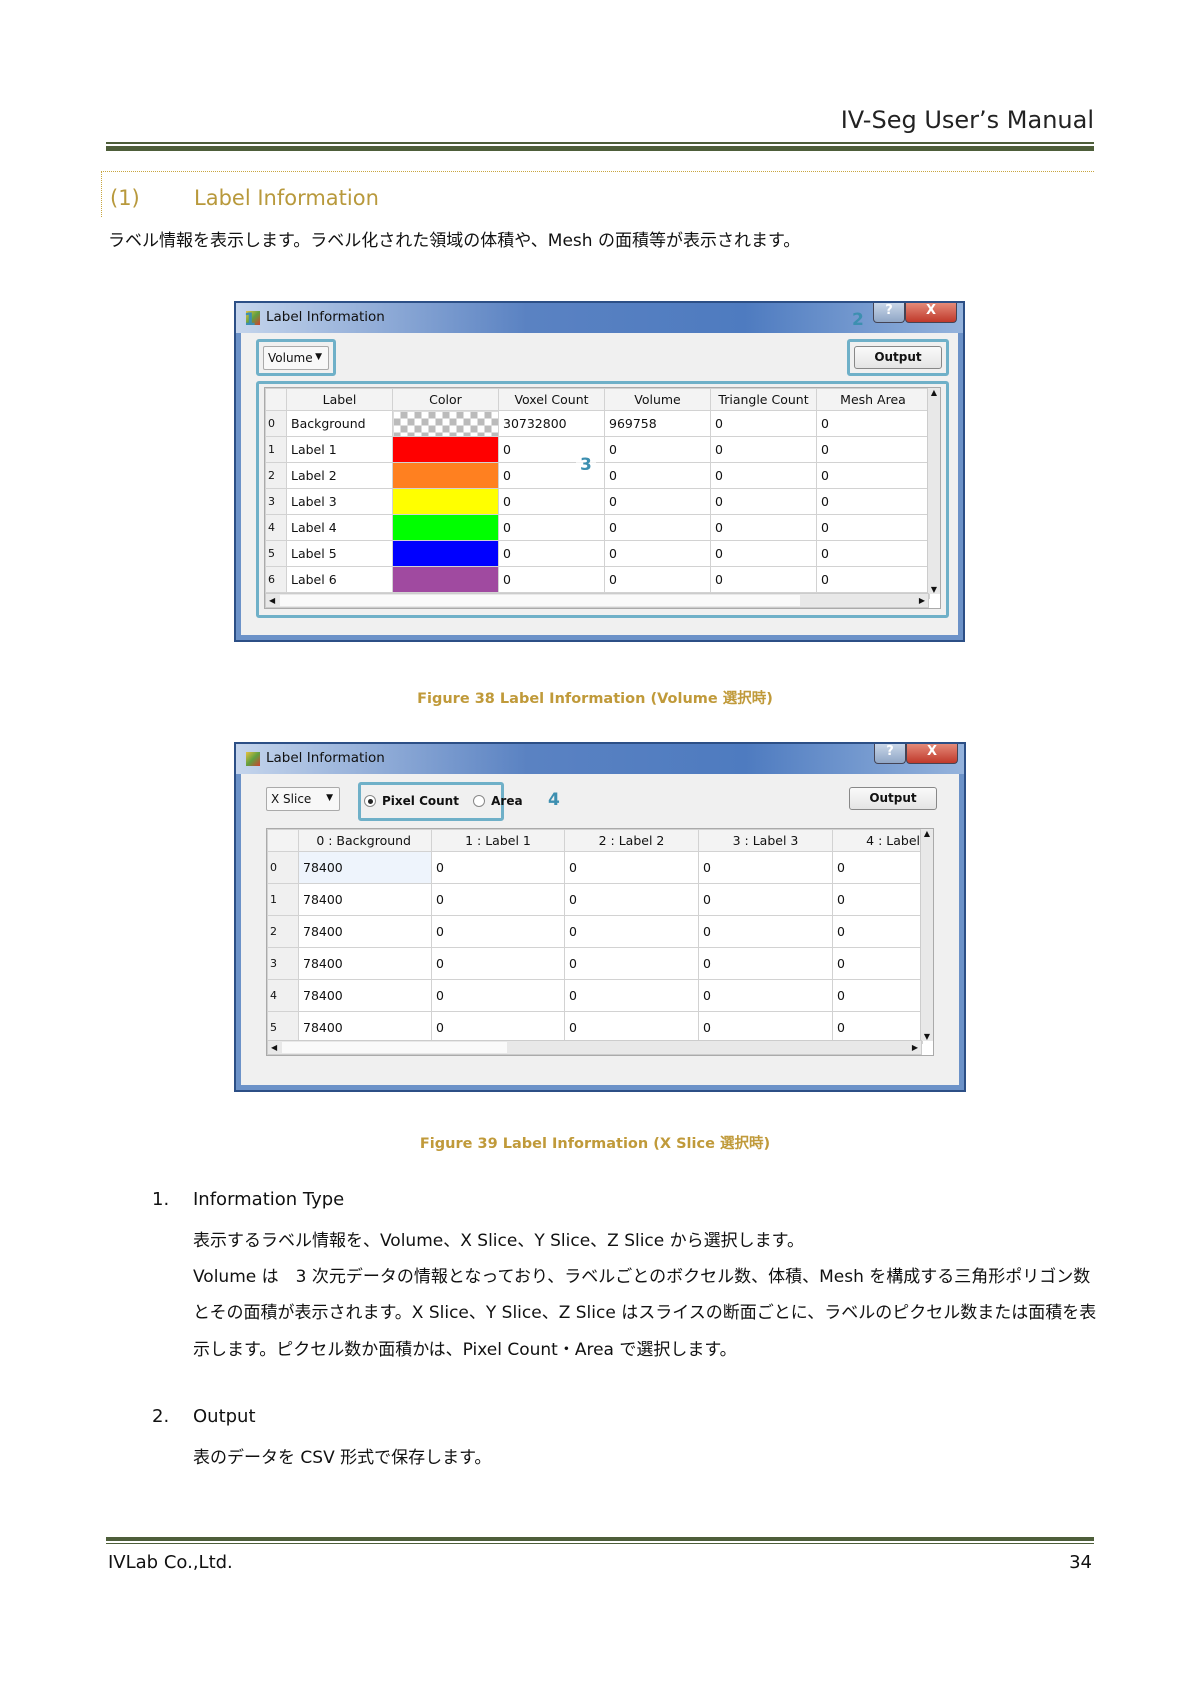 This screenshot has width=1190, height=1683. I want to click on scroll-left-icon: ◀, so click(272, 600).